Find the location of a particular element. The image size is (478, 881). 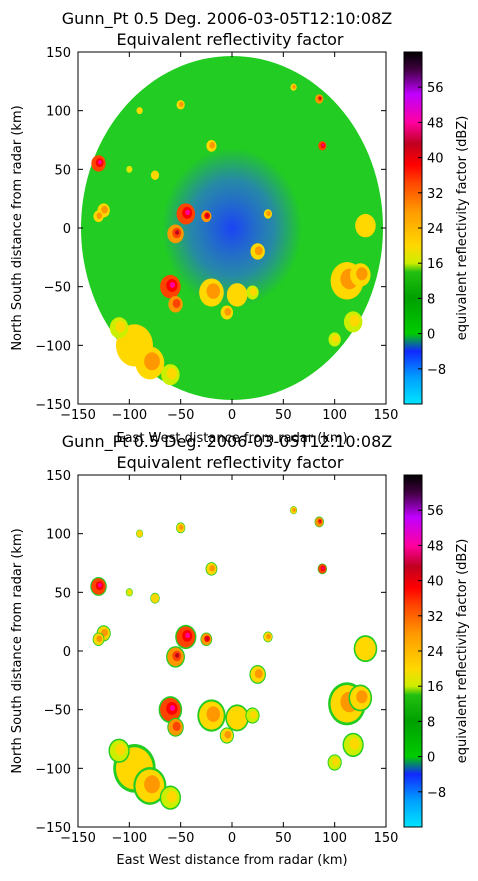

clear-air-noise is located at coordinates (232, 228).